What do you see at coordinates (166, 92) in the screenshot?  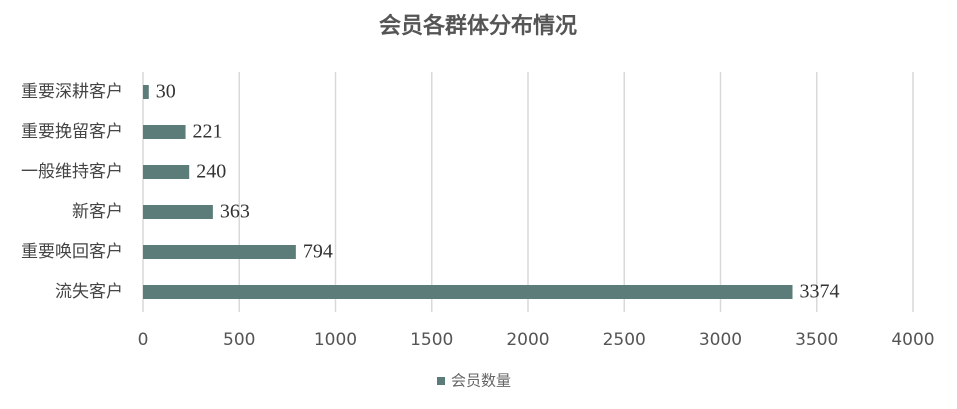 I see `data-label: 30` at bounding box center [166, 92].